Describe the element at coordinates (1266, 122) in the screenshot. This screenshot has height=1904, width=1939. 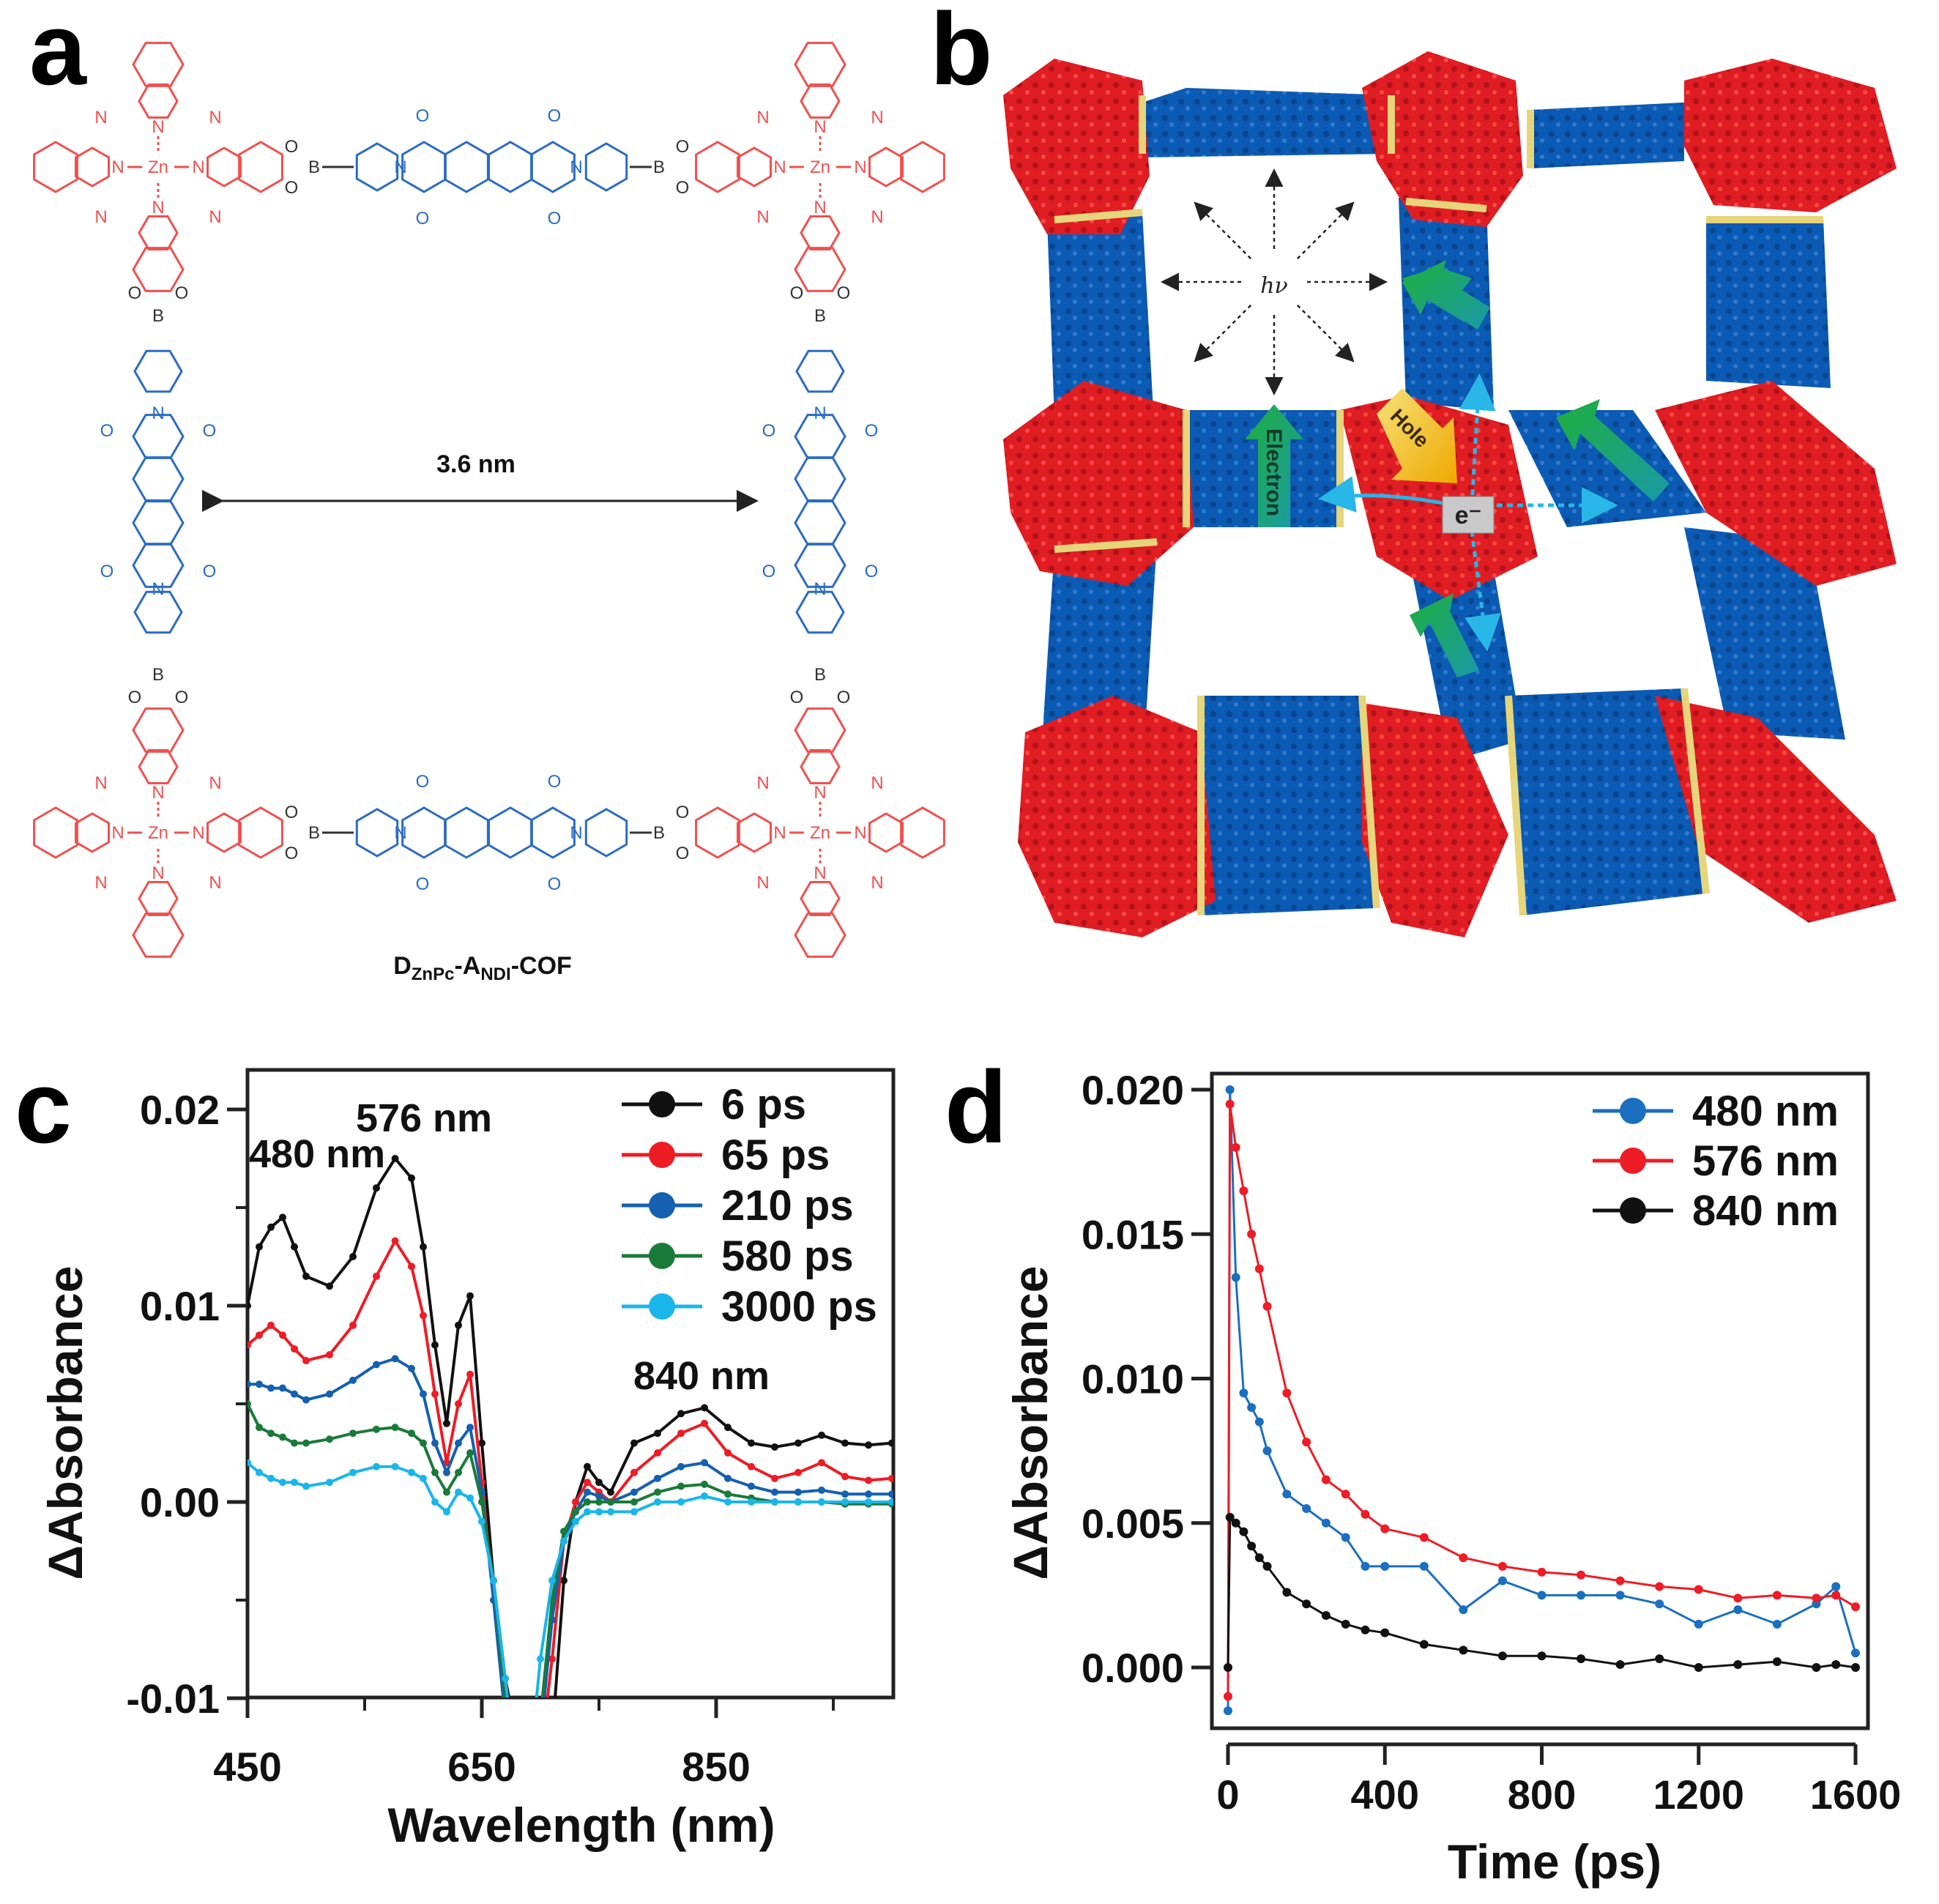
I see `acceptor-stack` at that location.